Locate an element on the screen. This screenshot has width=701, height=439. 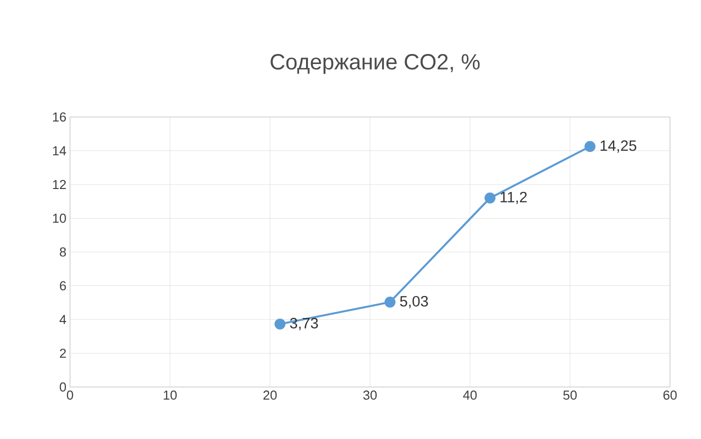
x-tick-label: 20 is located at coordinates (270, 395).